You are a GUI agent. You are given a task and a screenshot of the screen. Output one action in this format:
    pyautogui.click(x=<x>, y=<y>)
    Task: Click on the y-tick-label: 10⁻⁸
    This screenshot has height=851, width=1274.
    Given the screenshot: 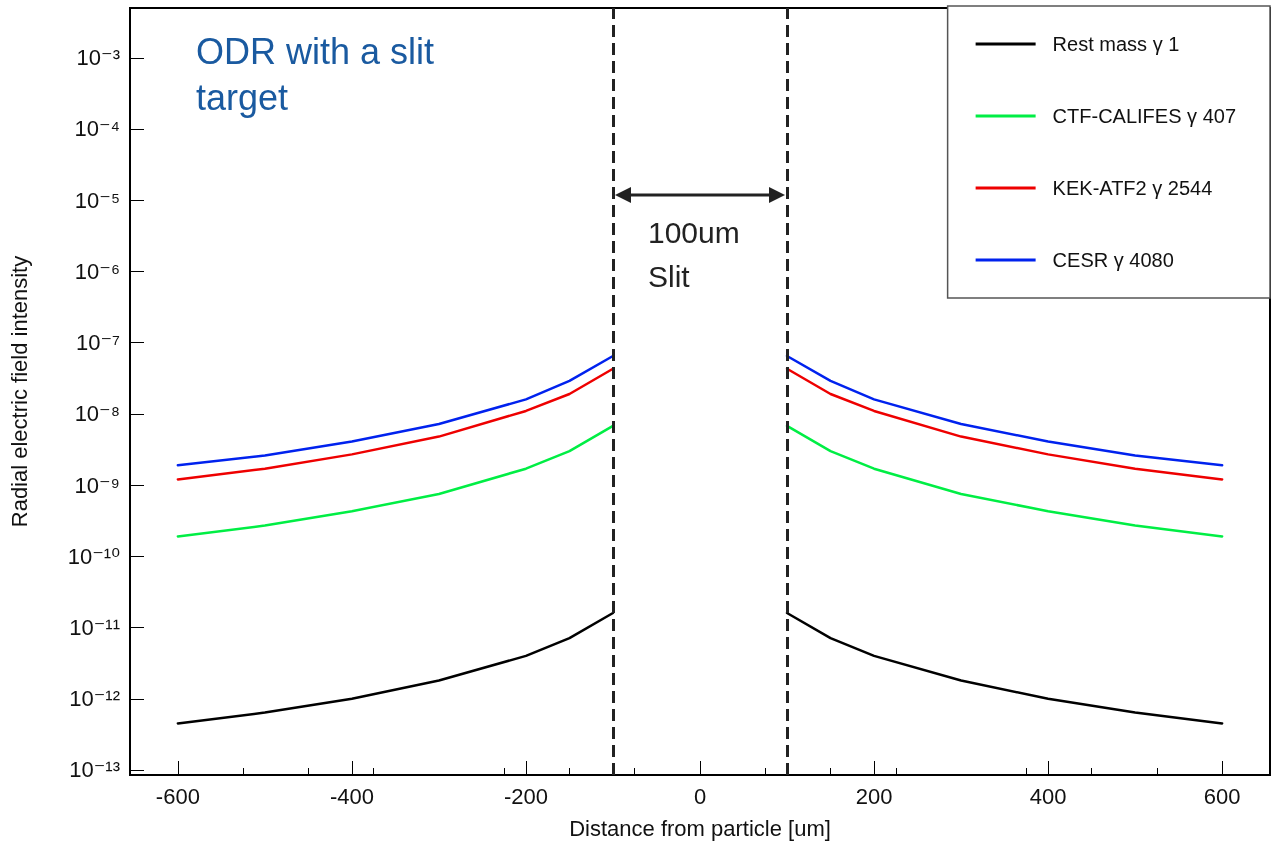 What is the action you would take?
    pyautogui.click(x=97, y=414)
    